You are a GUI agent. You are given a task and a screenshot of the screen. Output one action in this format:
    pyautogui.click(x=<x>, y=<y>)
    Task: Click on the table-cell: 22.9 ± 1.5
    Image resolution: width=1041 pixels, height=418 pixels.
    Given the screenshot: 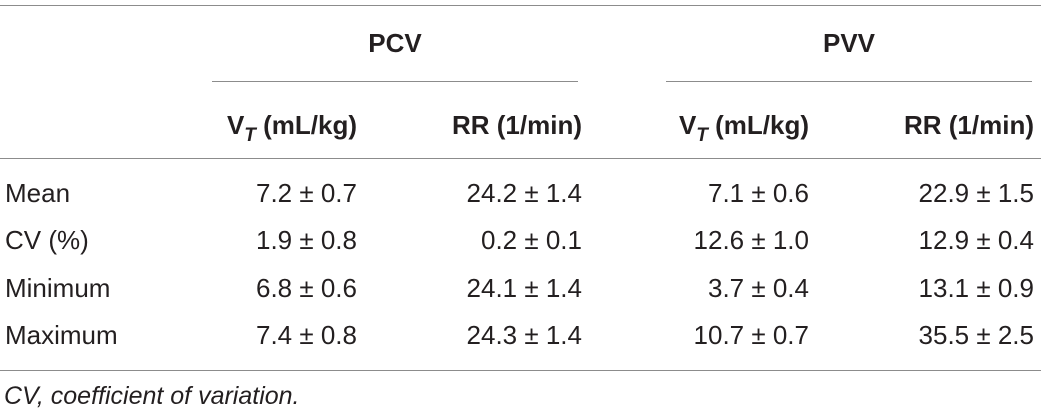 What is the action you would take?
    pyautogui.click(x=976, y=193)
    